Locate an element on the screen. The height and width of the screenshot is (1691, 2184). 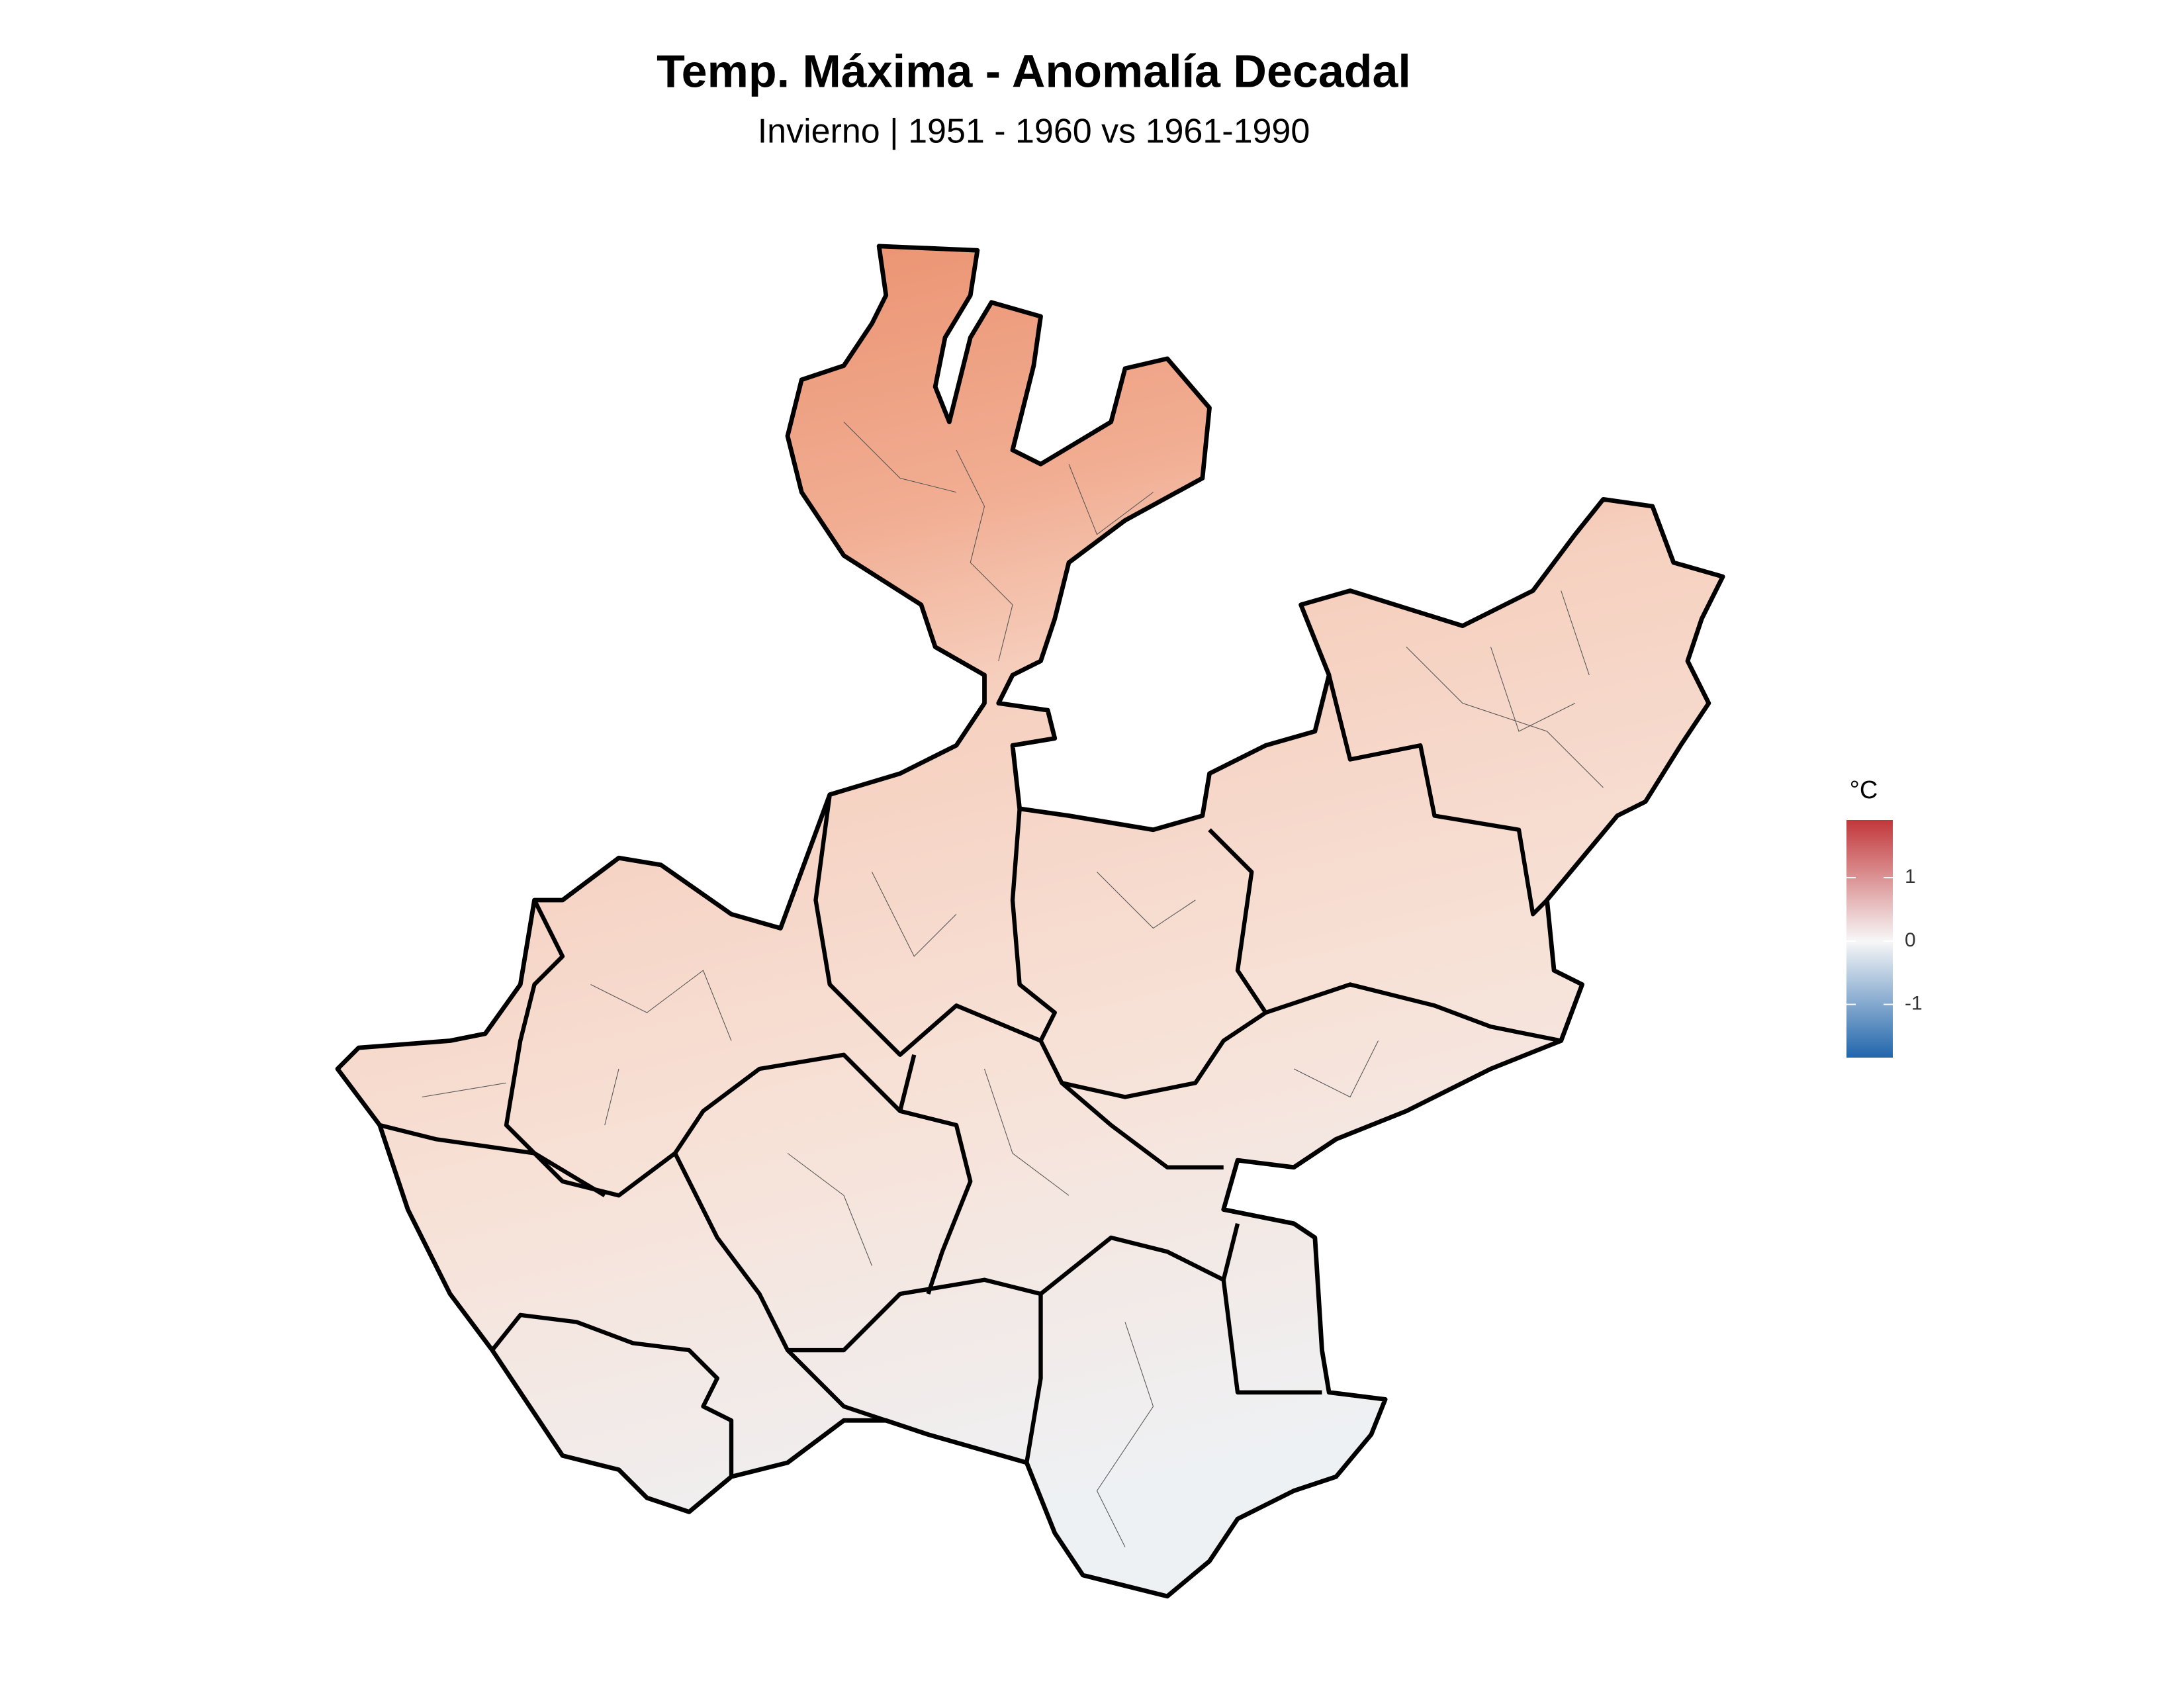
legend-tick-label: -1 is located at coordinates (1914, 1004).